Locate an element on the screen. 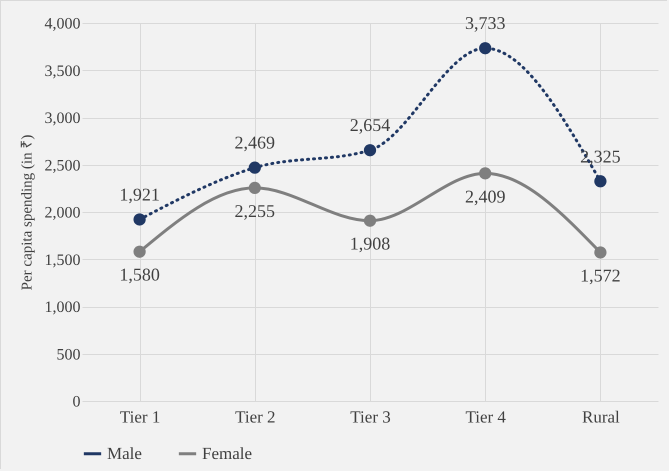  x-tick-label: Tier 4 is located at coordinates (485, 417).